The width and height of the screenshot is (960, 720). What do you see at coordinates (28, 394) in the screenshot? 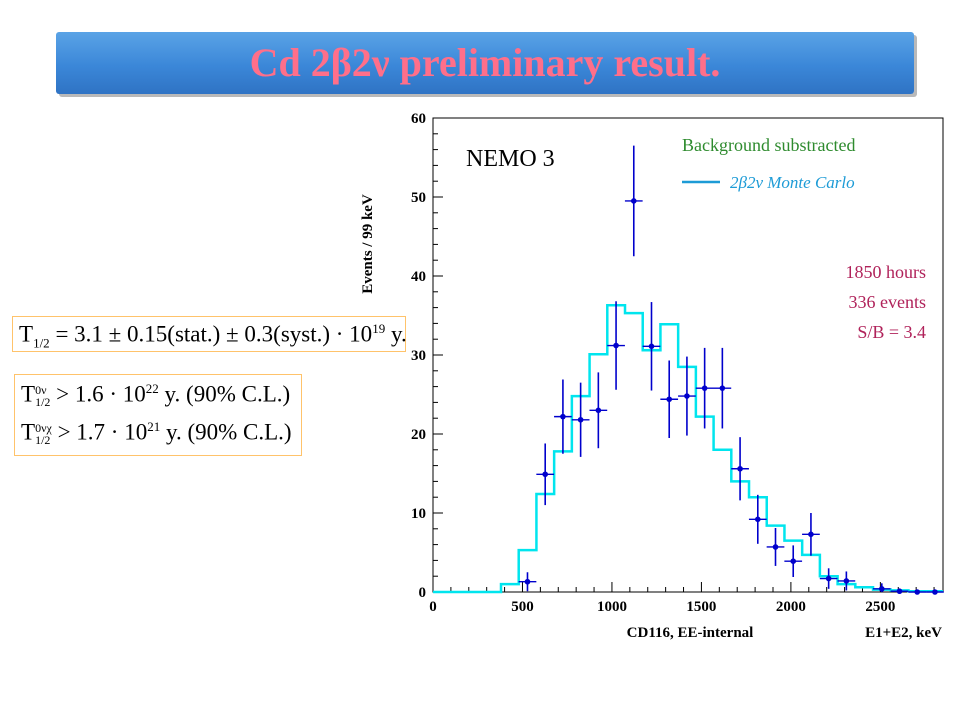
I see `limit-0nu-t: T` at bounding box center [28, 394].